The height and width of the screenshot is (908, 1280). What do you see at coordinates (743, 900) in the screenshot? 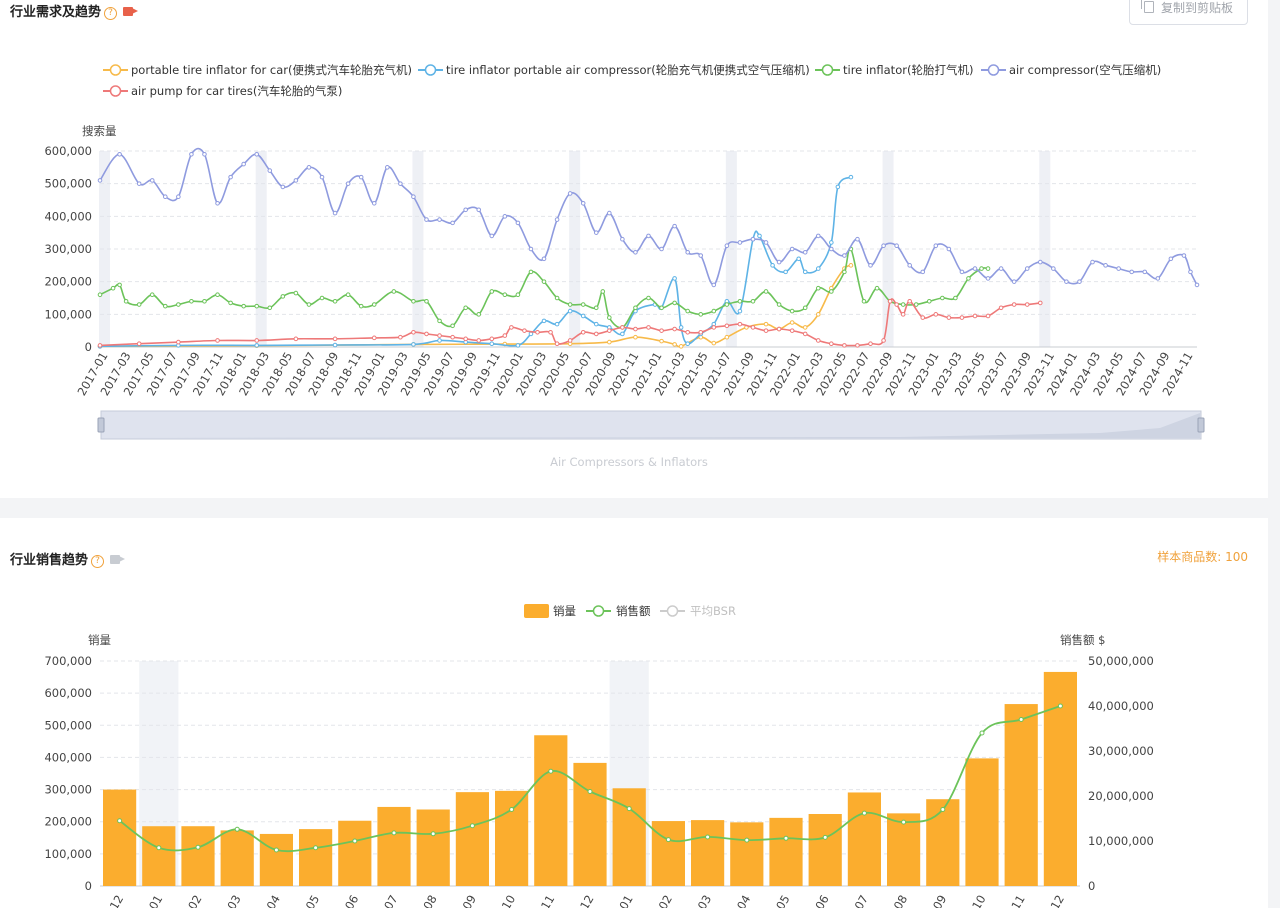
I see `x-tick-label: 04` at bounding box center [743, 900].